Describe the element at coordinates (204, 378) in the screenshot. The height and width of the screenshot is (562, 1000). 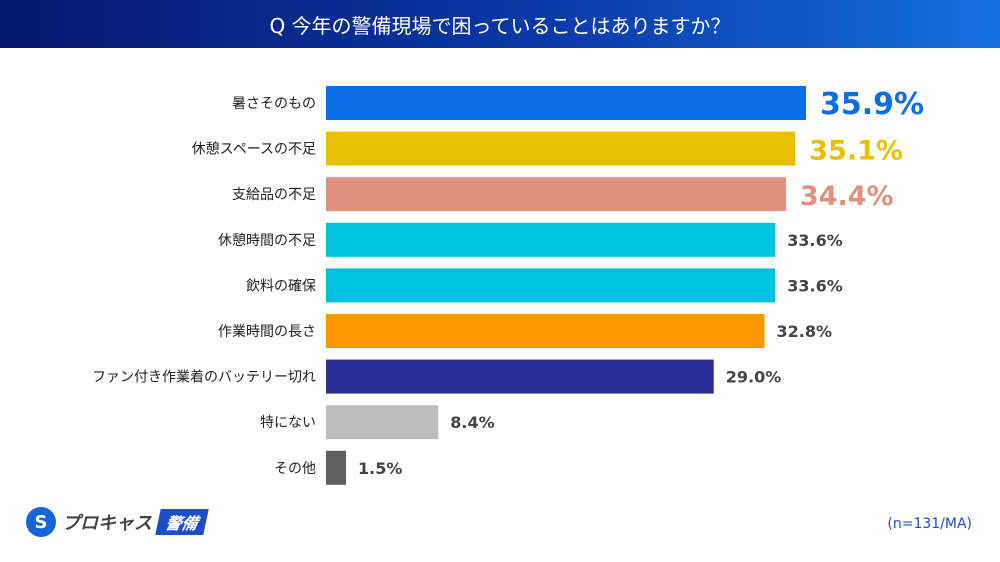
I see `category-label: ファン付き作業着のバッテリー切れ` at that location.